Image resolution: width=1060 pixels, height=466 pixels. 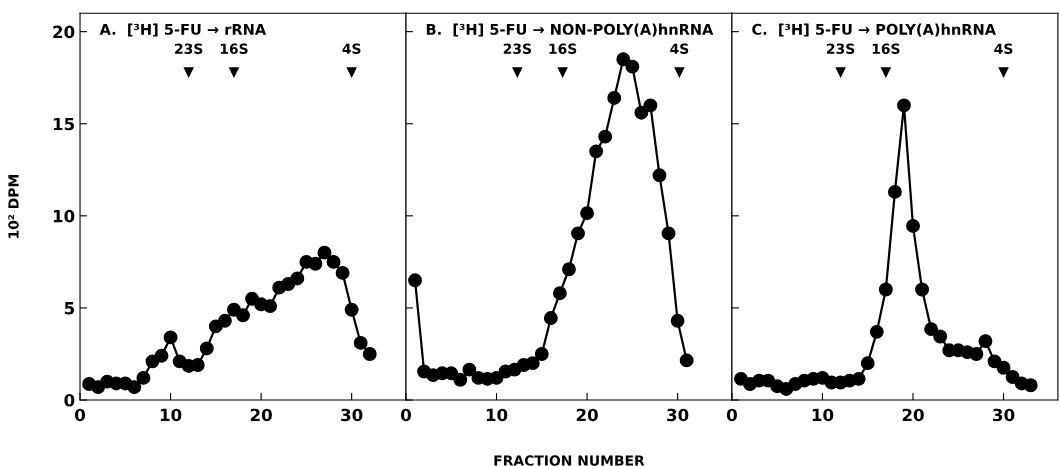 I want to click on text: A. [³H] 5-FU → rRNA, so click(x=183, y=30).